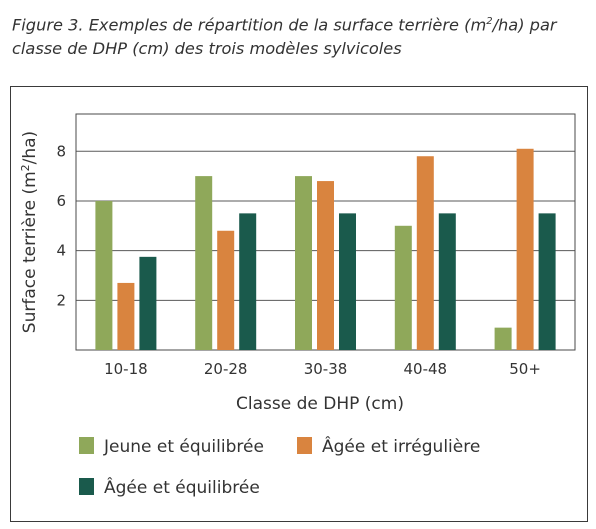  I want to click on y-axis-label-text-b: /ha), so click(30, 148).